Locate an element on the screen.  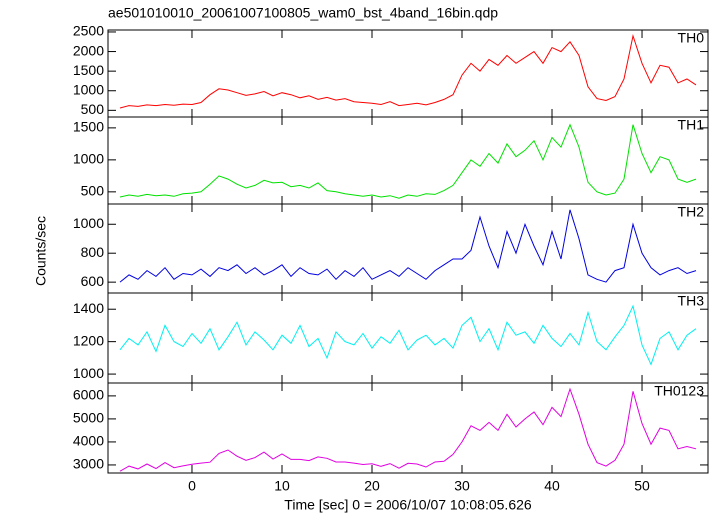
x-tick-label: 10 is located at coordinates (282, 486).